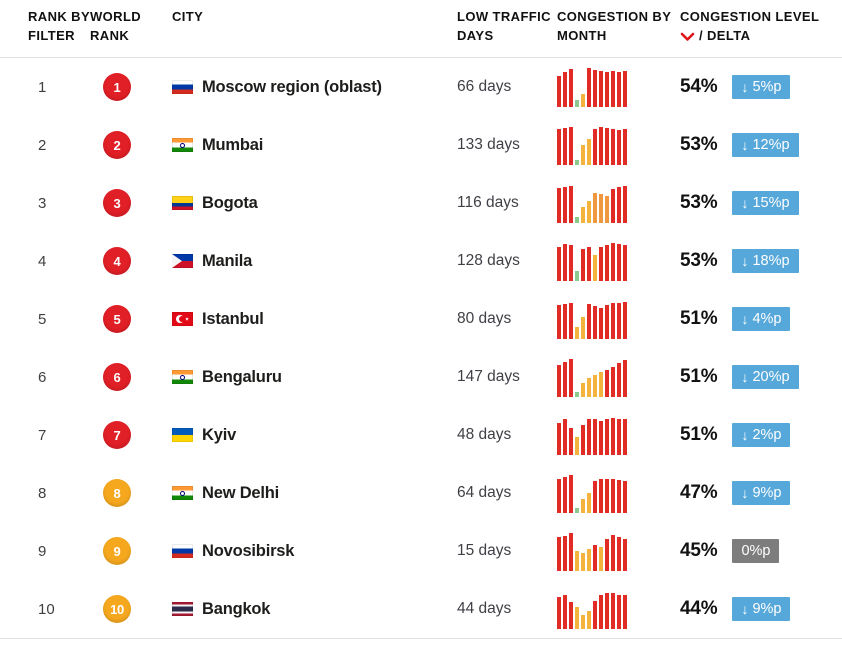  Describe the element at coordinates (117, 551) in the screenshot. I see `world-rank-badge: 9` at that location.